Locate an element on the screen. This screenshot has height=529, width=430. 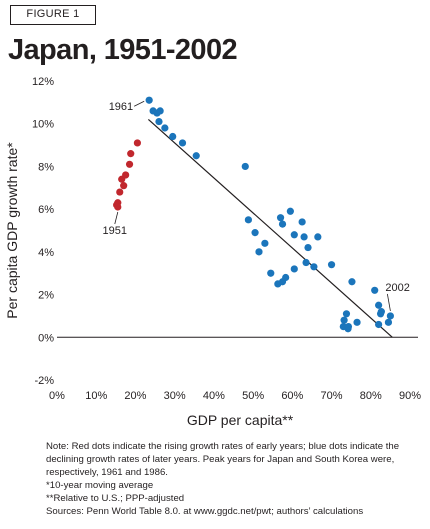
y-tick-label: 8% is located at coordinates (46, 167).